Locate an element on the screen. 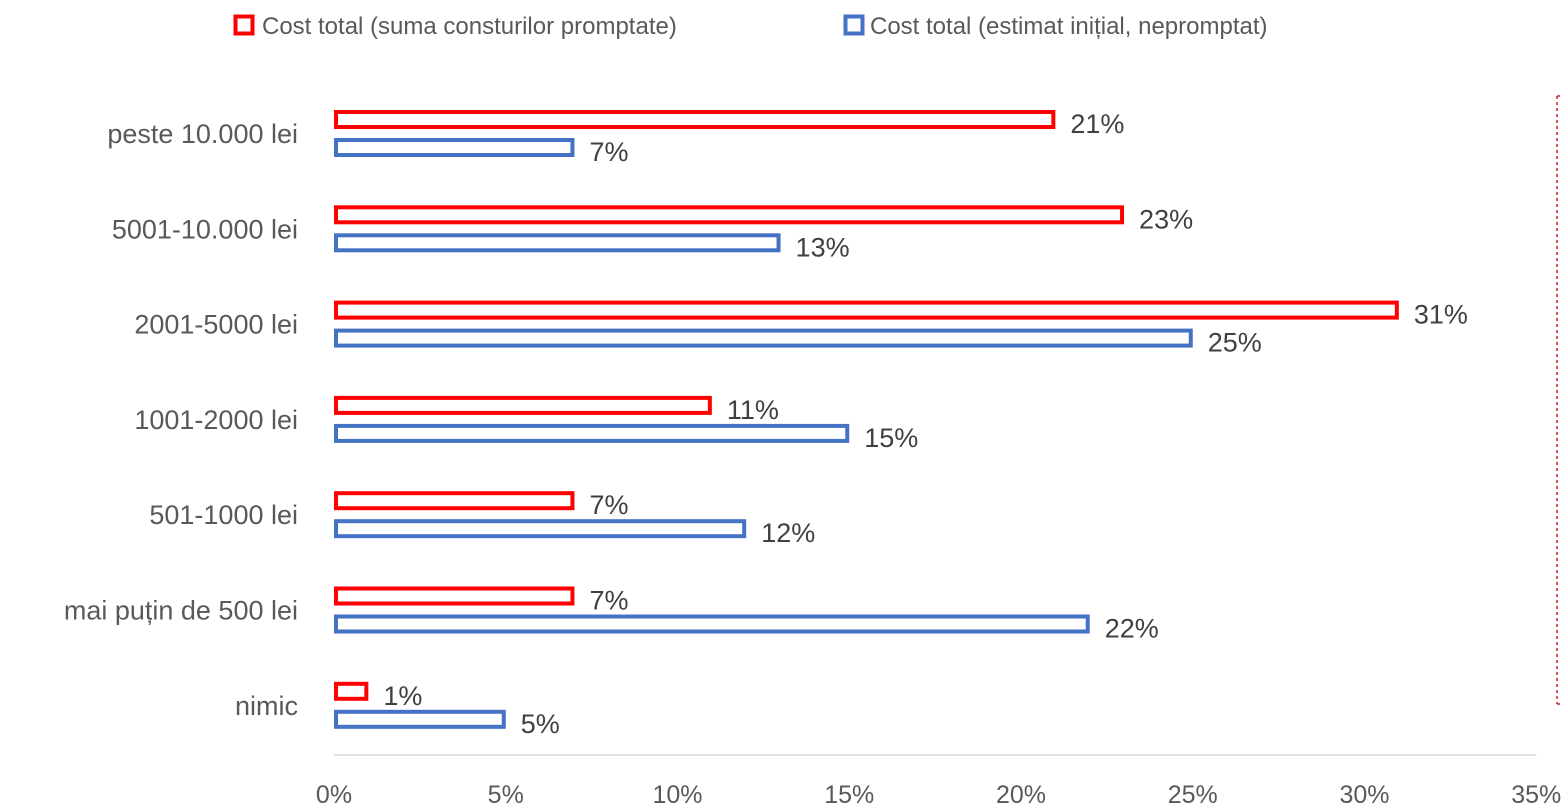 This screenshot has width=1563, height=809. x-tick-label: 25% is located at coordinates (1193, 795).